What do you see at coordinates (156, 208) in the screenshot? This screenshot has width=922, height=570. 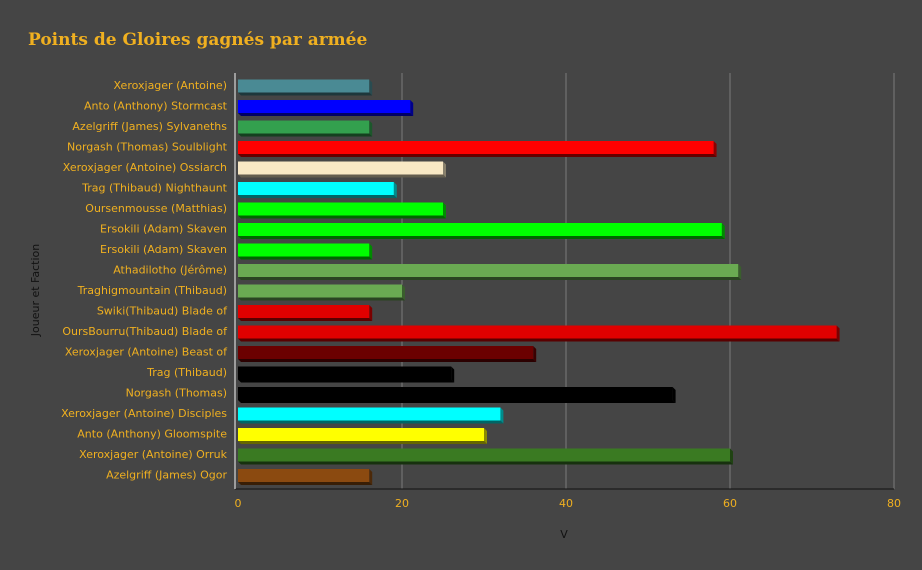 I see `category-label: Oursenmousse (Matthias)` at bounding box center [156, 208].